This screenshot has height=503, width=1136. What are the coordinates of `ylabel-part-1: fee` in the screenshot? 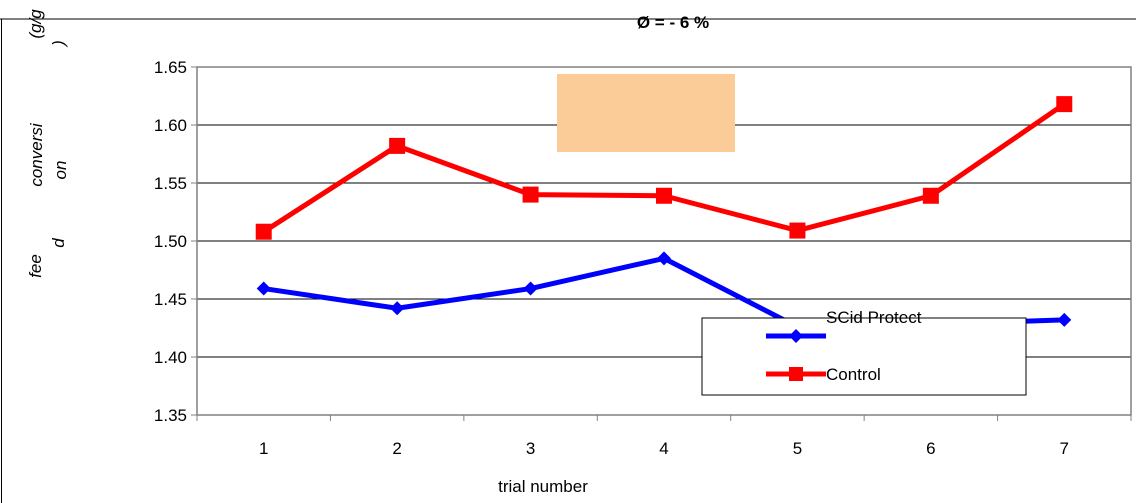 It's located at (35, 266).